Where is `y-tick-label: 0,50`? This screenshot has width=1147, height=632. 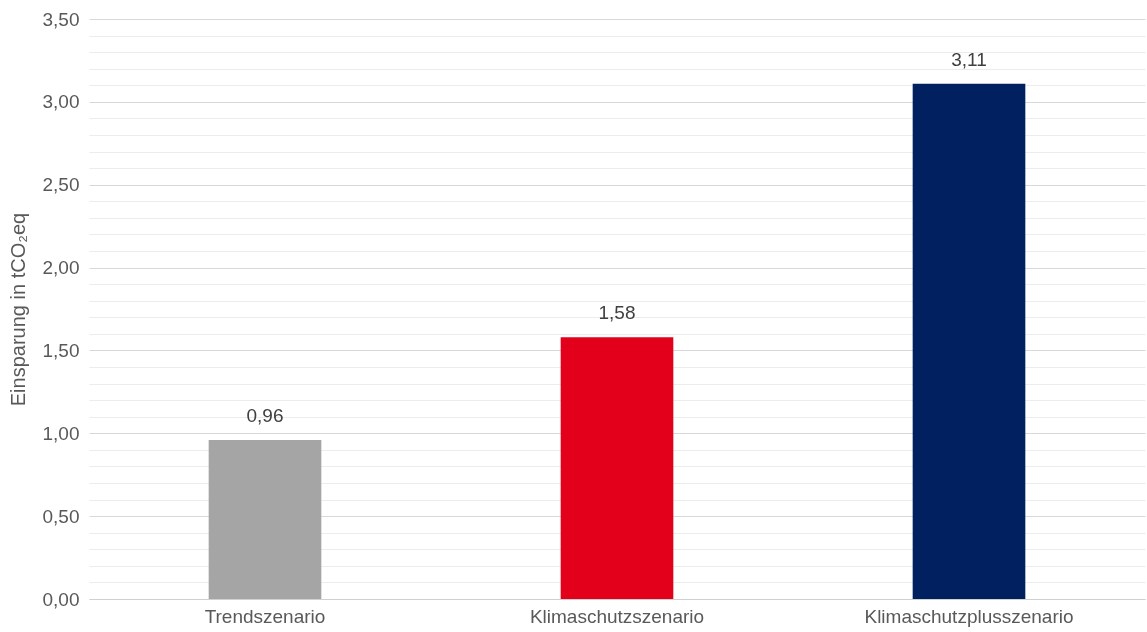
y-tick-label: 0,50 is located at coordinates (61, 516).